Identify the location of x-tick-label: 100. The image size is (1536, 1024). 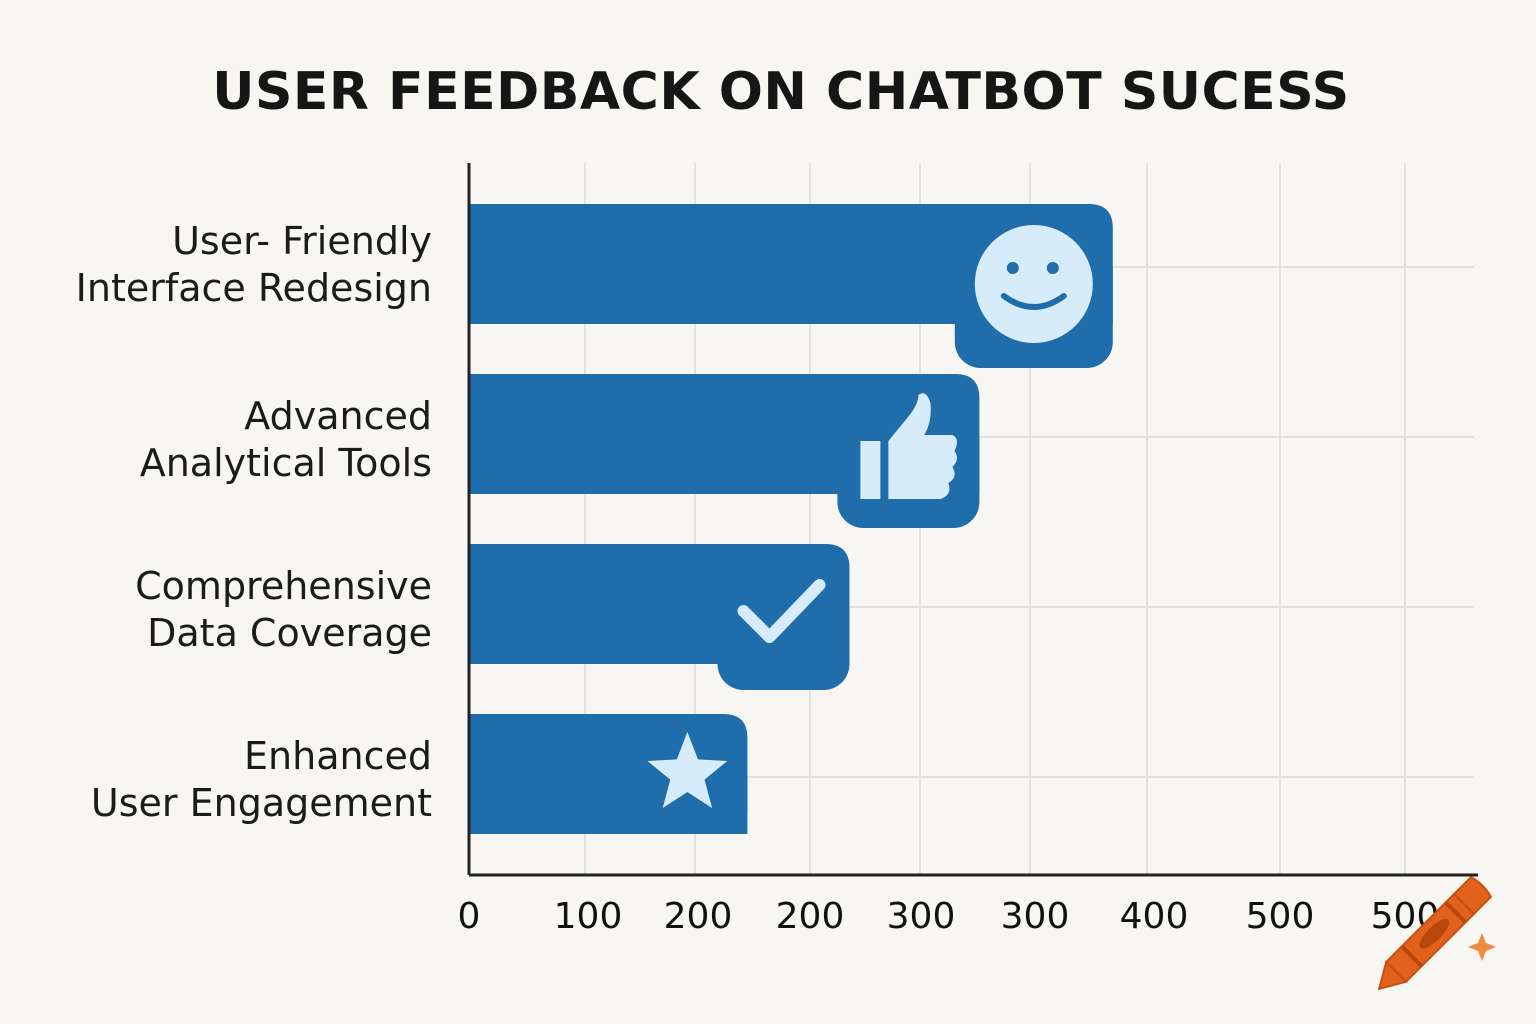
(588, 916).